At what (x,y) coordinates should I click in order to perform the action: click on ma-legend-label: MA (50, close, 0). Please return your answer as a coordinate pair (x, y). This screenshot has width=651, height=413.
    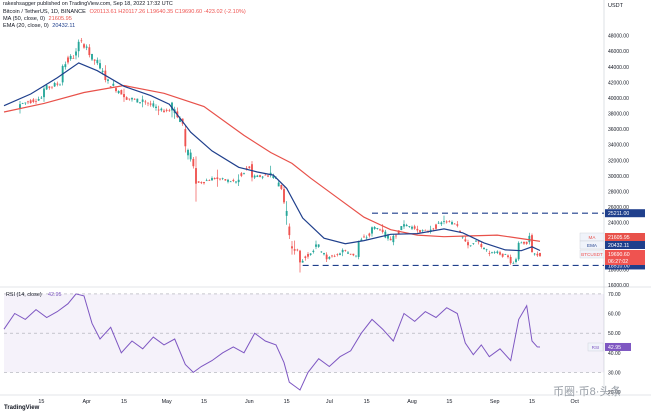
    Looking at the image, I should click on (24, 19).